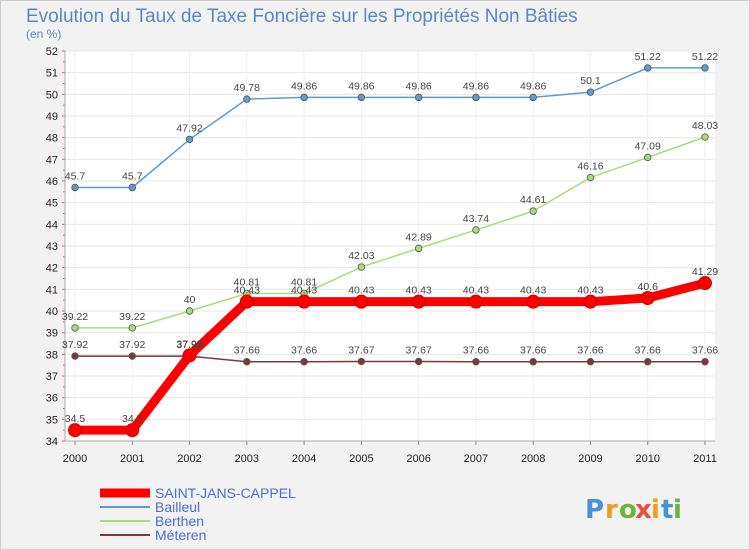 Image resolution: width=750 pixels, height=550 pixels. What do you see at coordinates (43, 34) in the screenshot?
I see `chart-subtitle: (en %)` at bounding box center [43, 34].